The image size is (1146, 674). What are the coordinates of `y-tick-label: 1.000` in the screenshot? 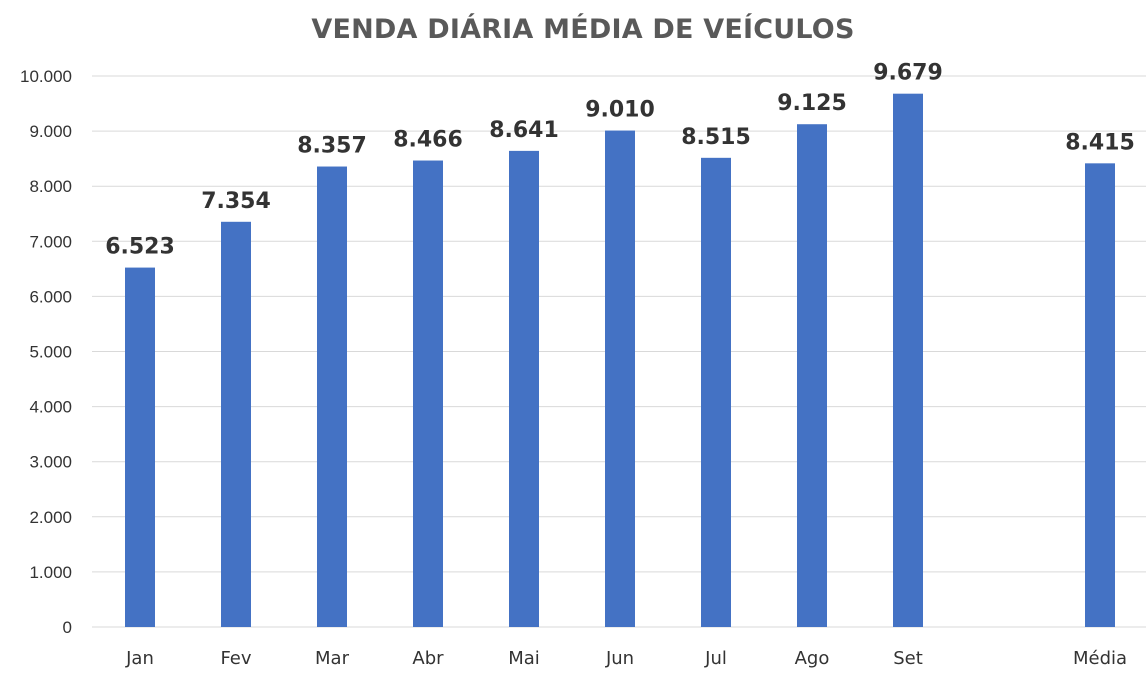 It's located at (50, 572).